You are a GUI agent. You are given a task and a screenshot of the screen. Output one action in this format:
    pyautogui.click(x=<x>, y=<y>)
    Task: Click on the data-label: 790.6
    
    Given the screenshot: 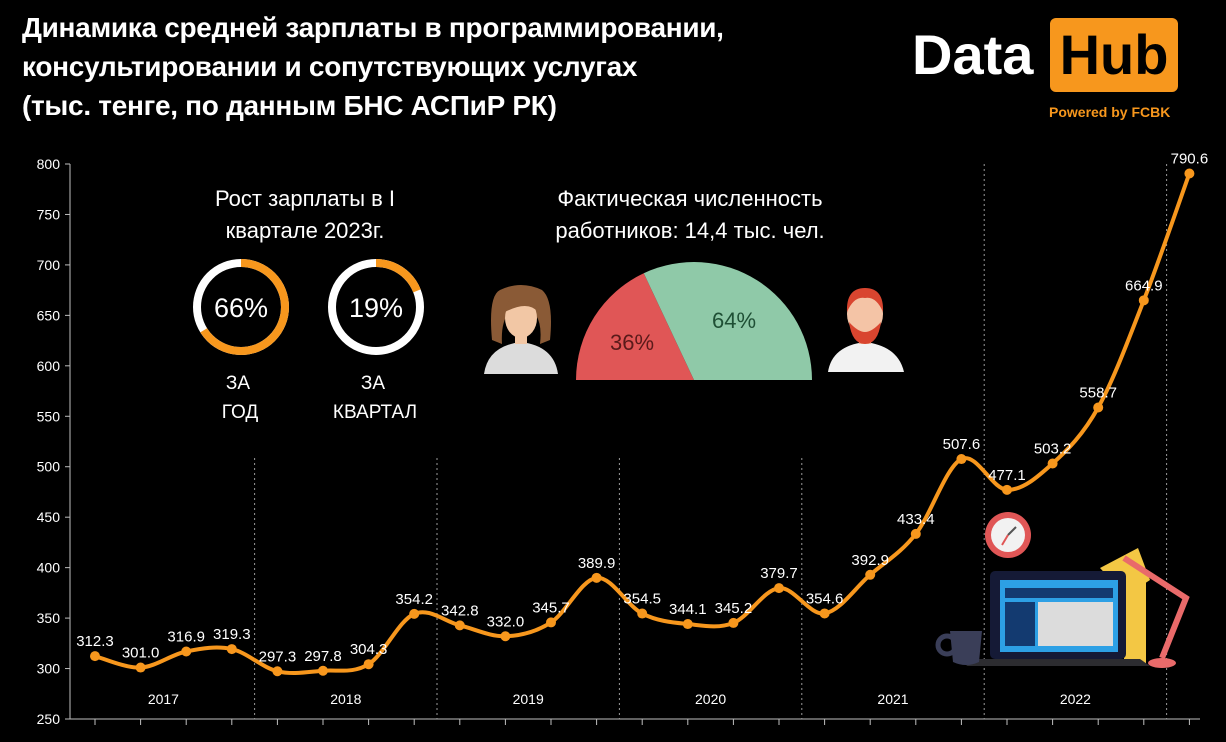 What is the action you would take?
    pyautogui.click(x=1190, y=158)
    